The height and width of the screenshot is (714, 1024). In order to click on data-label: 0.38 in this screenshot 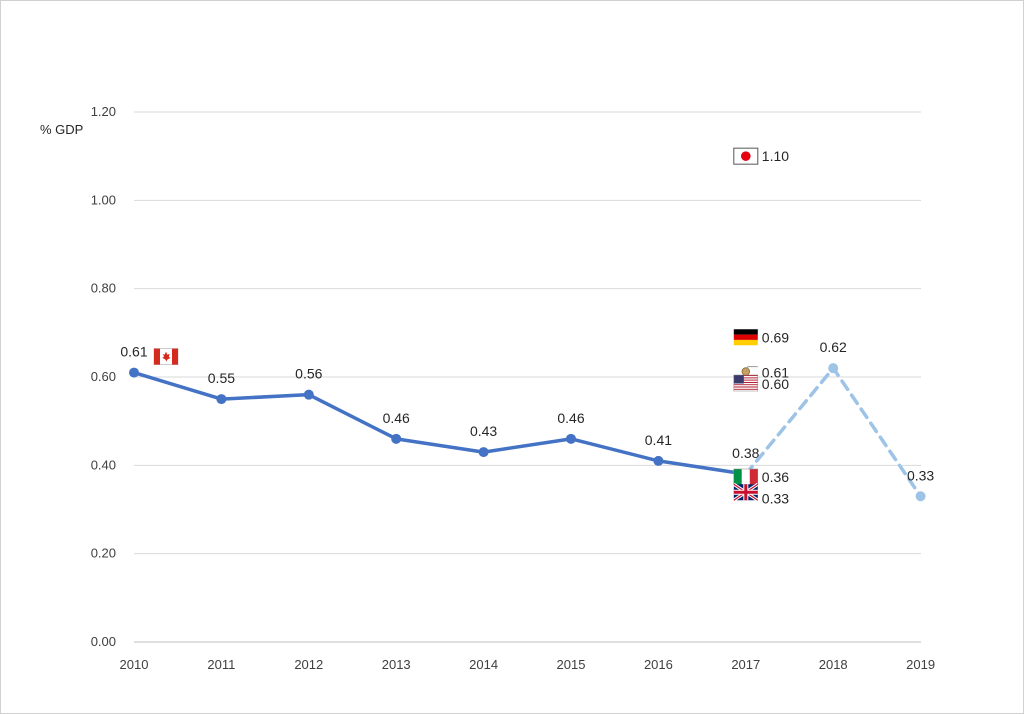, I will do `click(745, 453)`.